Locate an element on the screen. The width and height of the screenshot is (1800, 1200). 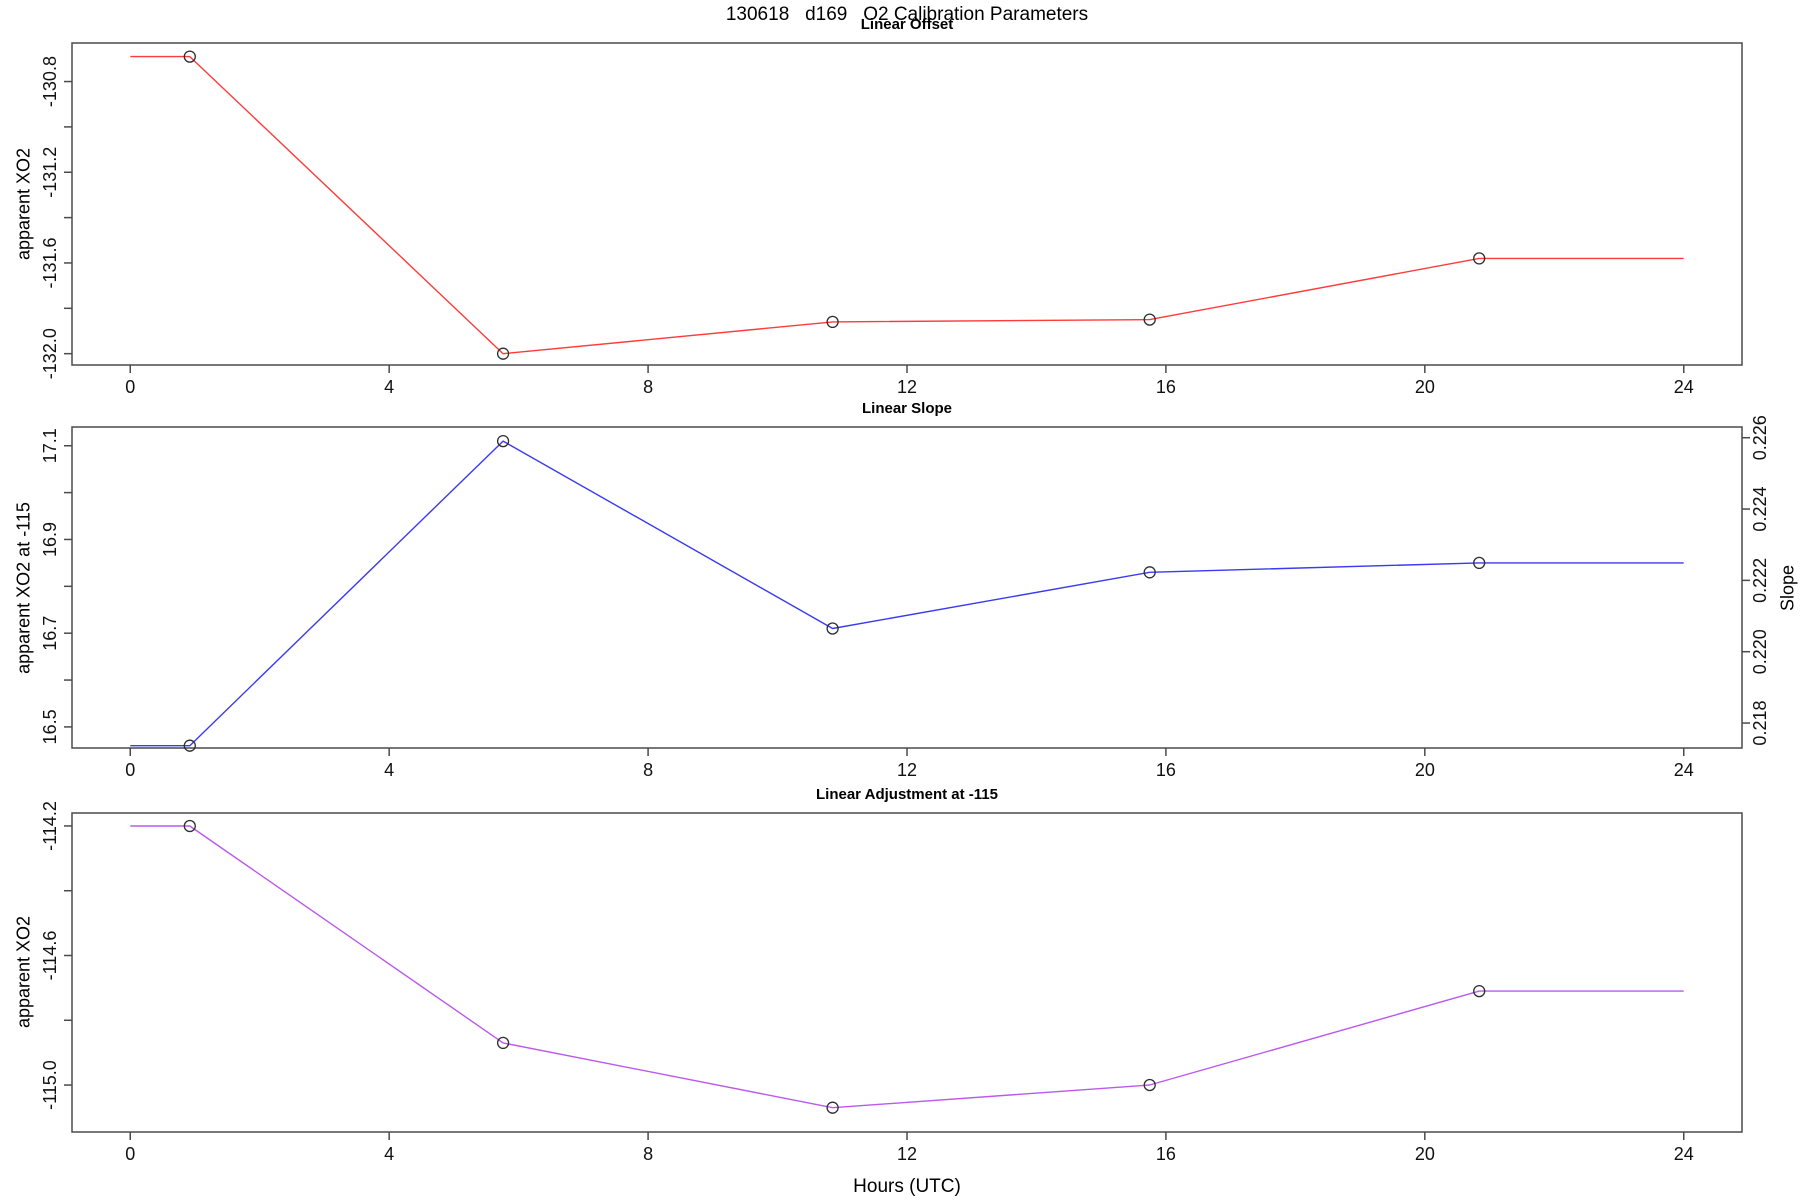
y-tick-label: -114.6 is located at coordinates (50, 956).